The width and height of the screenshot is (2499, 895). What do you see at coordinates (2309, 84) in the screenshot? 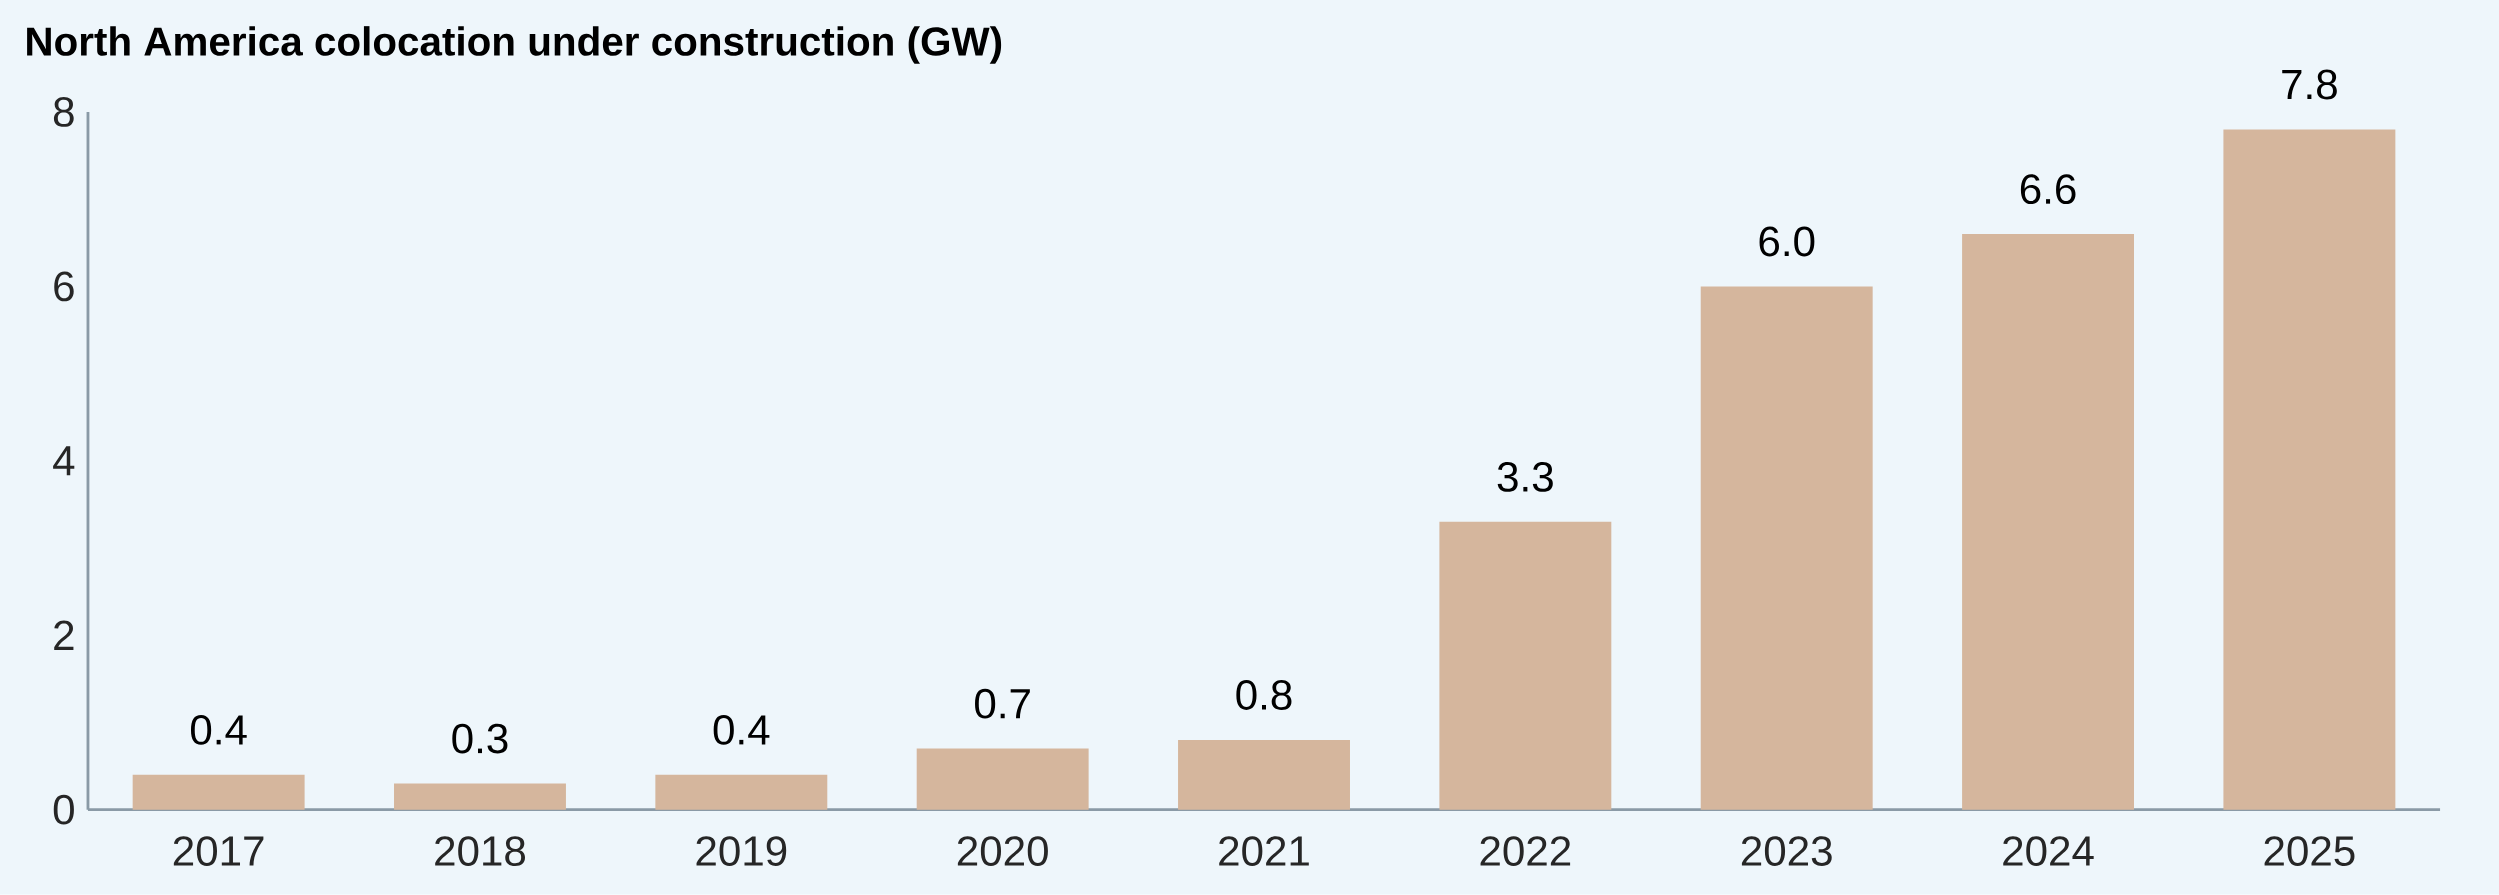
I see `data-label: 7.8` at bounding box center [2309, 84].